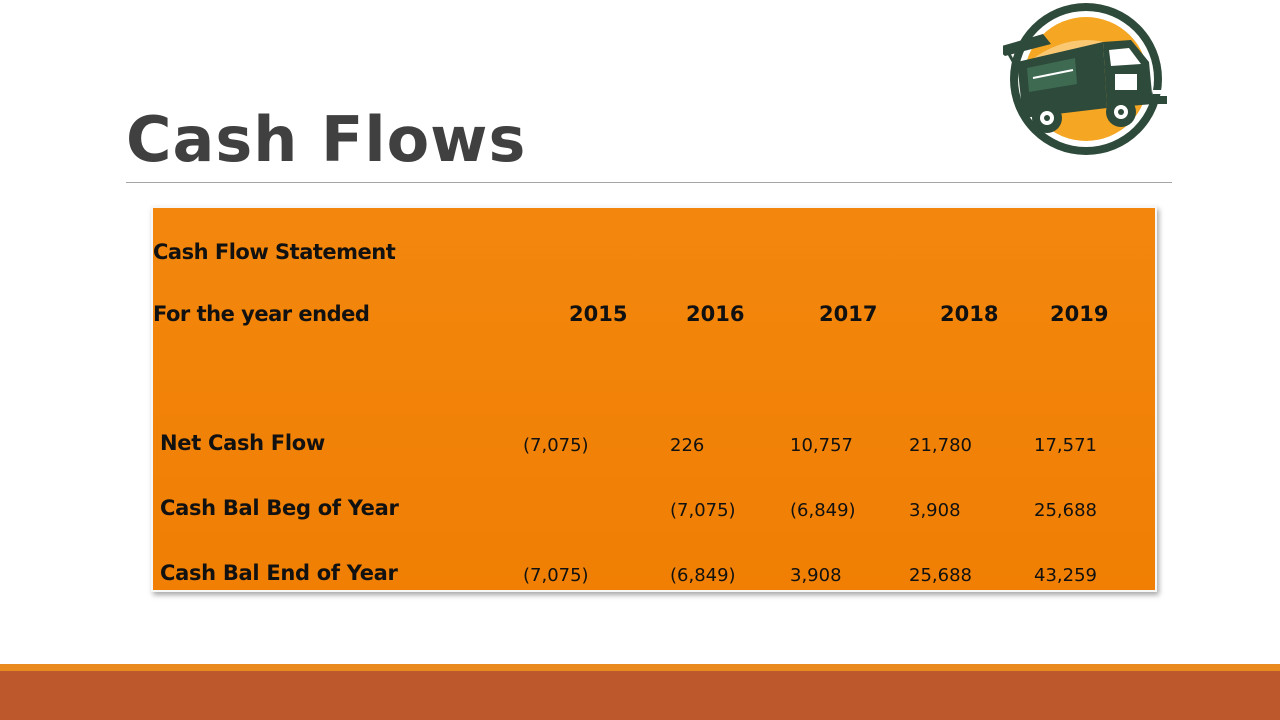 The image size is (1280, 720). I want to click on year-header: 2015, so click(598, 314).